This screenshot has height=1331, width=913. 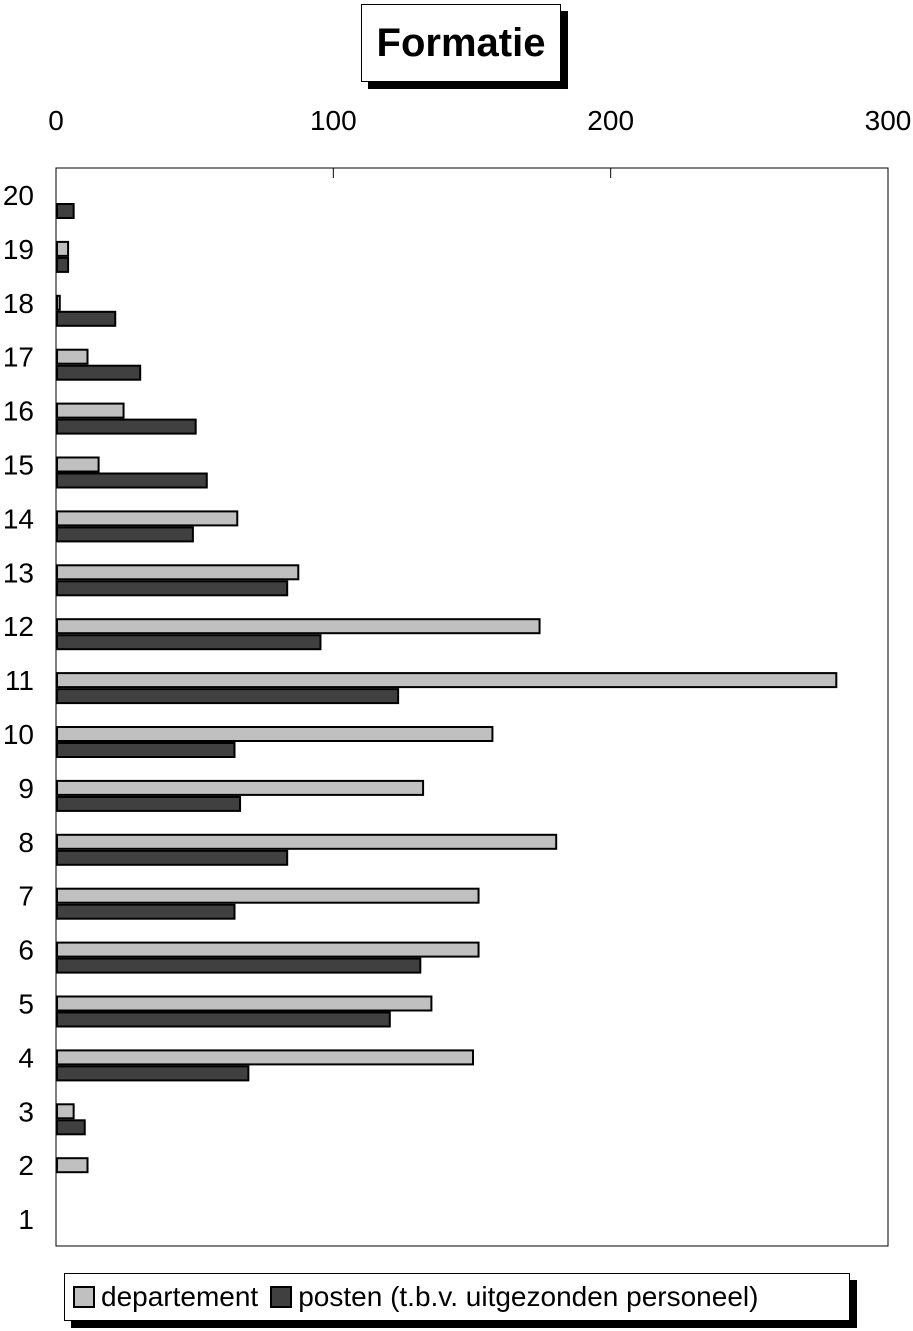 I want to click on y-tick-label: 6, so click(x=26, y=950).